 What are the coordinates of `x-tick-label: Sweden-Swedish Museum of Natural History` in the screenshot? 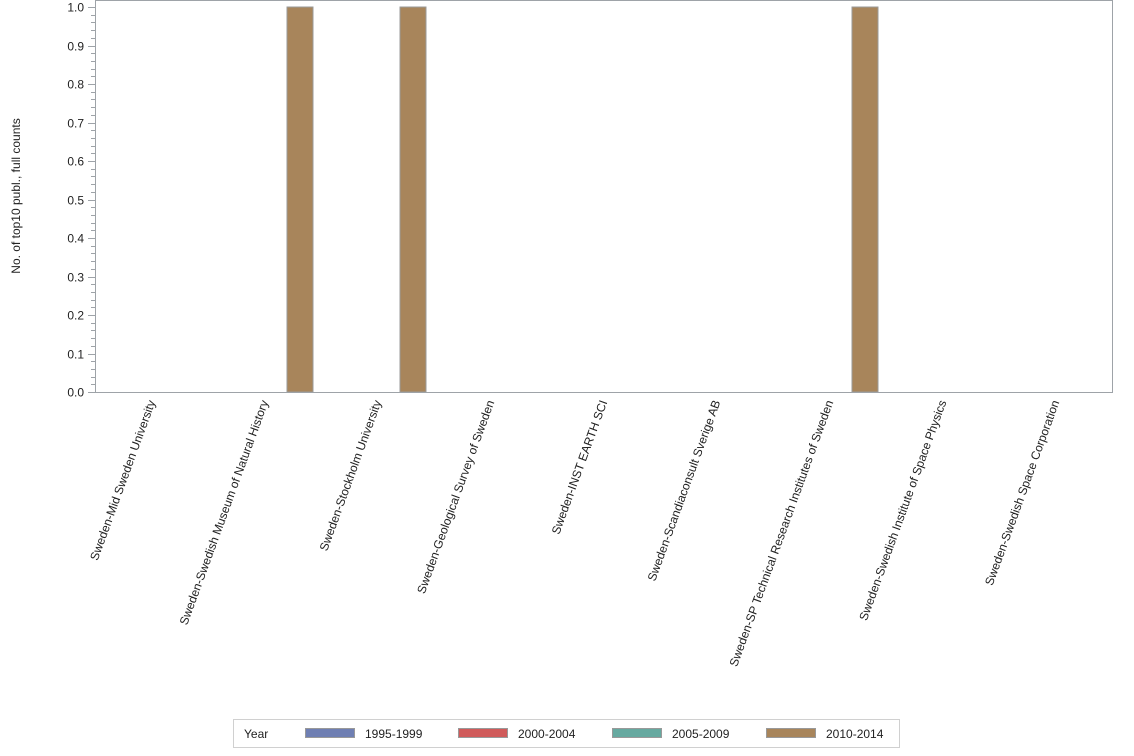 It's located at (224, 512).